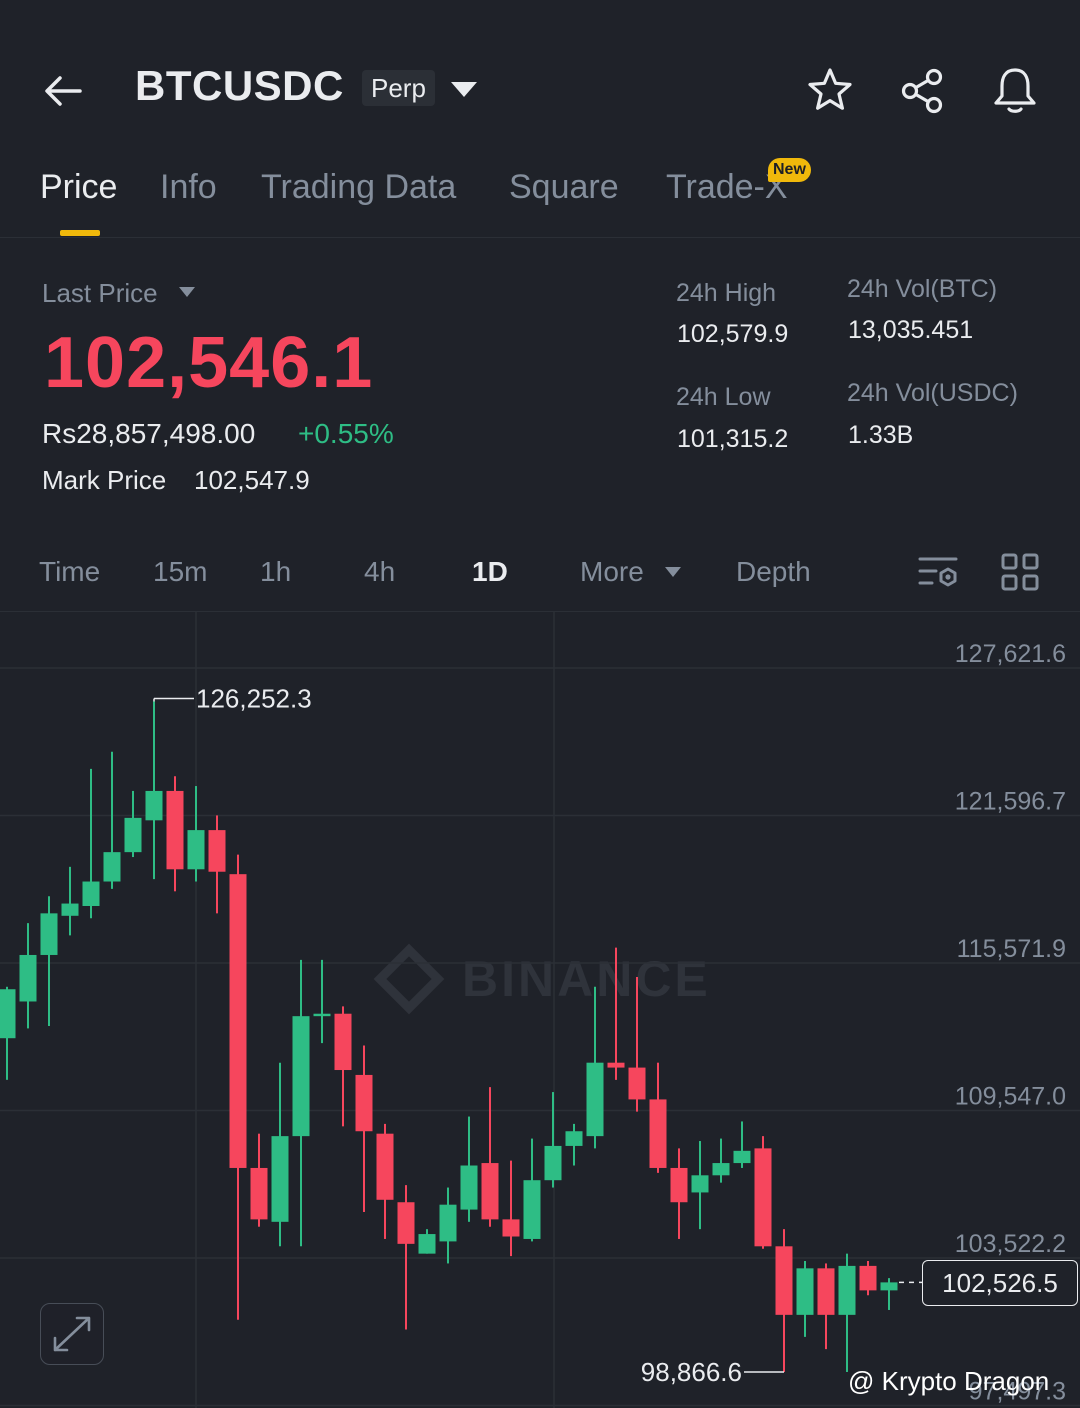 This screenshot has width=1080, height=1408. Describe the element at coordinates (1010, 654) in the screenshot. I see `y-axis-label: 127,621.6` at that location.